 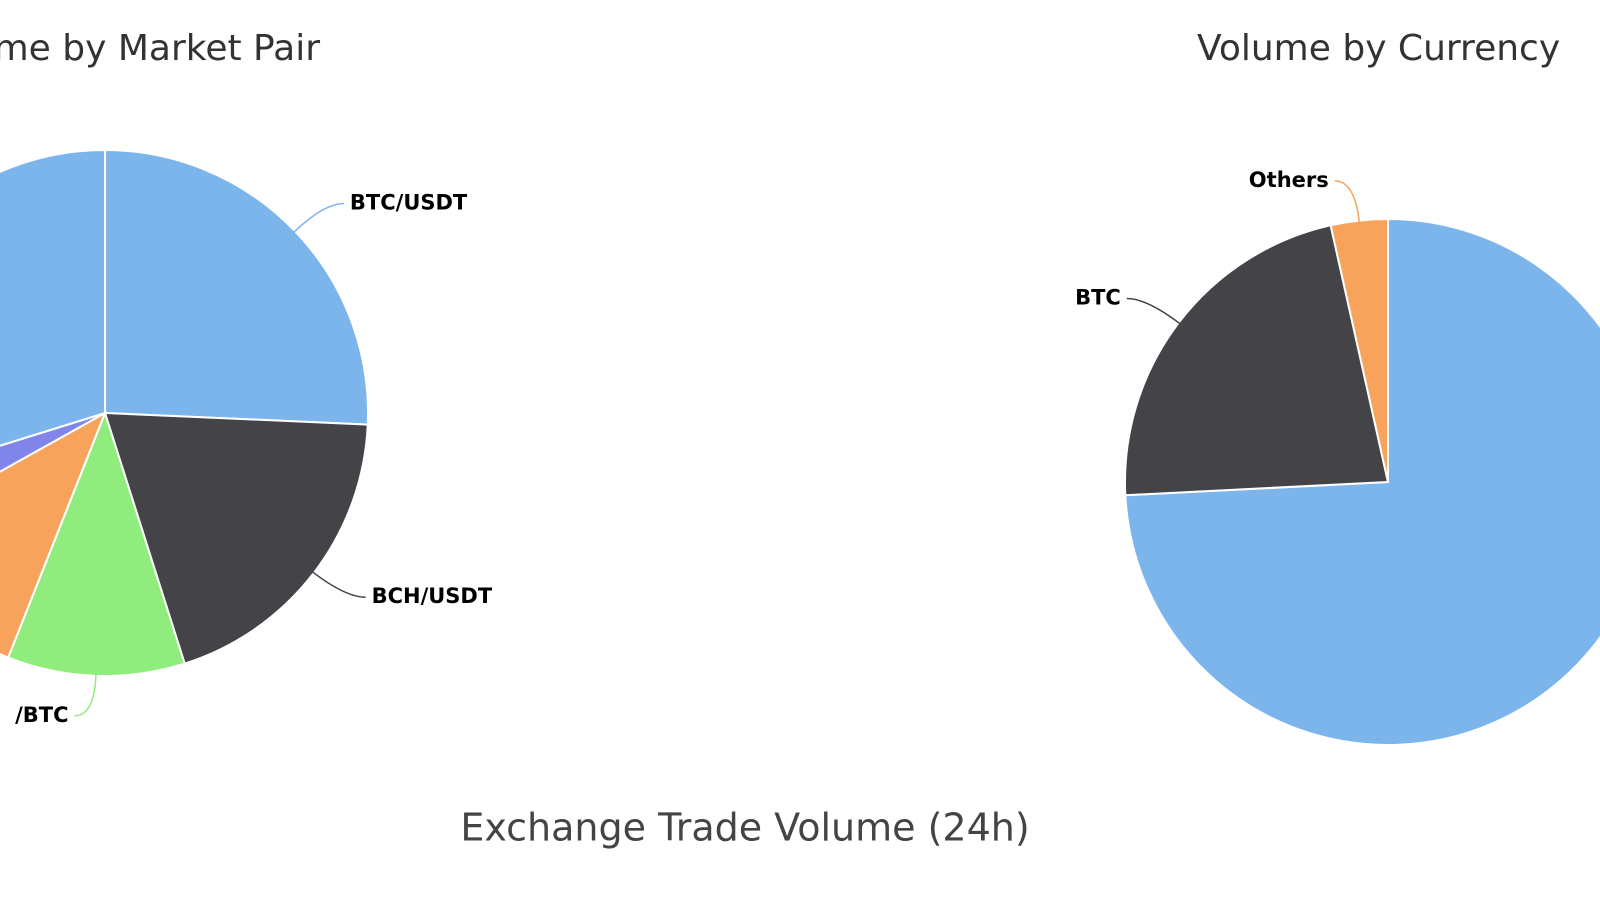 What do you see at coordinates (409, 203) in the screenshot?
I see `data-label: BTC/USDT` at bounding box center [409, 203].